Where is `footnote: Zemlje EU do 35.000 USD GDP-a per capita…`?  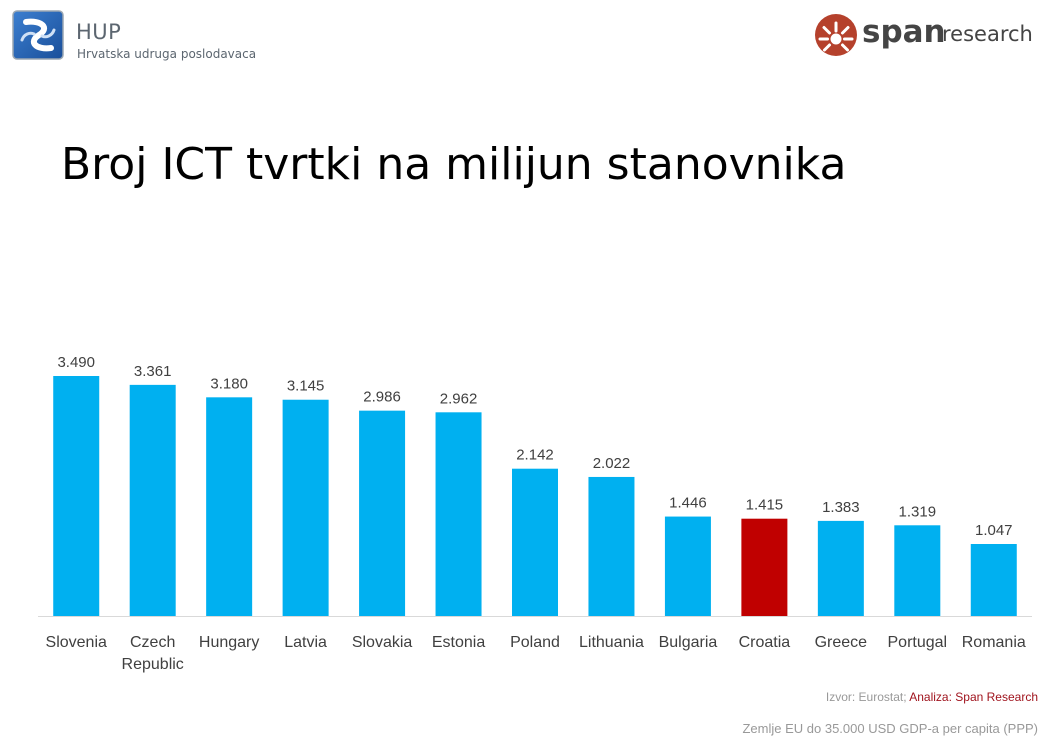 footnote: Zemlje EU do 35.000 USD GDP-a per capita… is located at coordinates (890, 728).